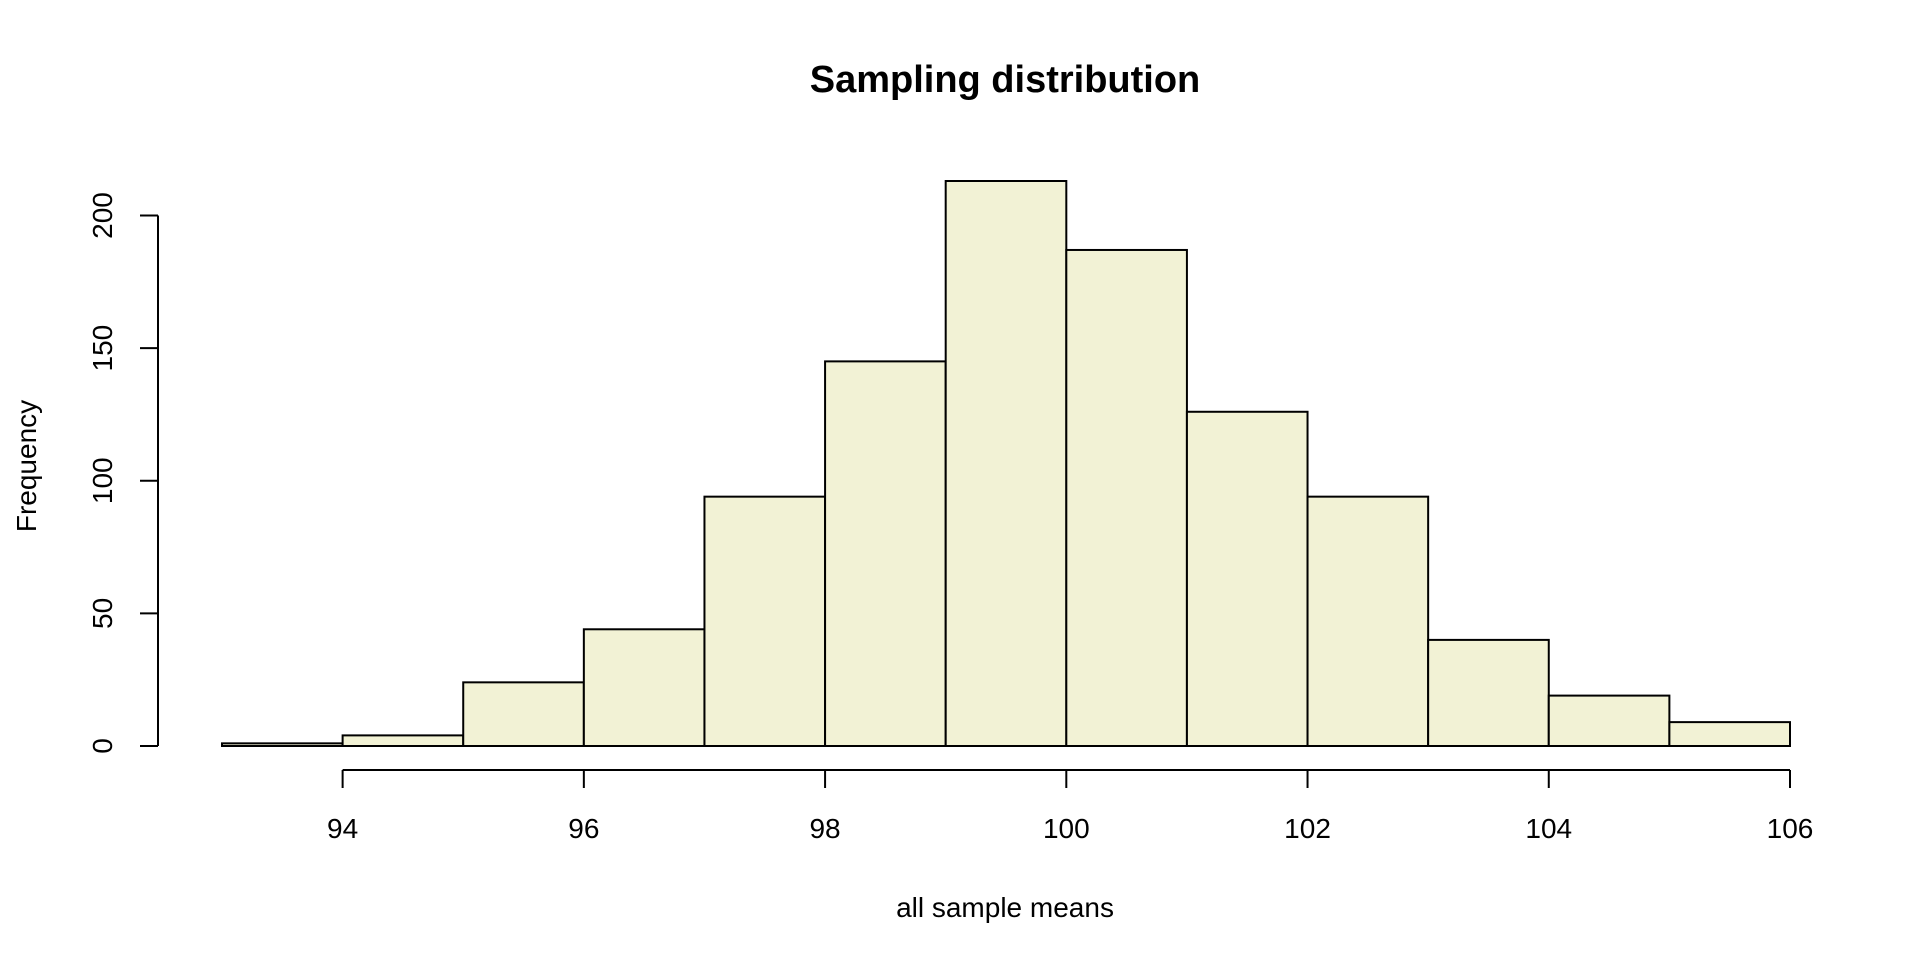  I want to click on y-axis-title: Frequency, so click(26, 466).